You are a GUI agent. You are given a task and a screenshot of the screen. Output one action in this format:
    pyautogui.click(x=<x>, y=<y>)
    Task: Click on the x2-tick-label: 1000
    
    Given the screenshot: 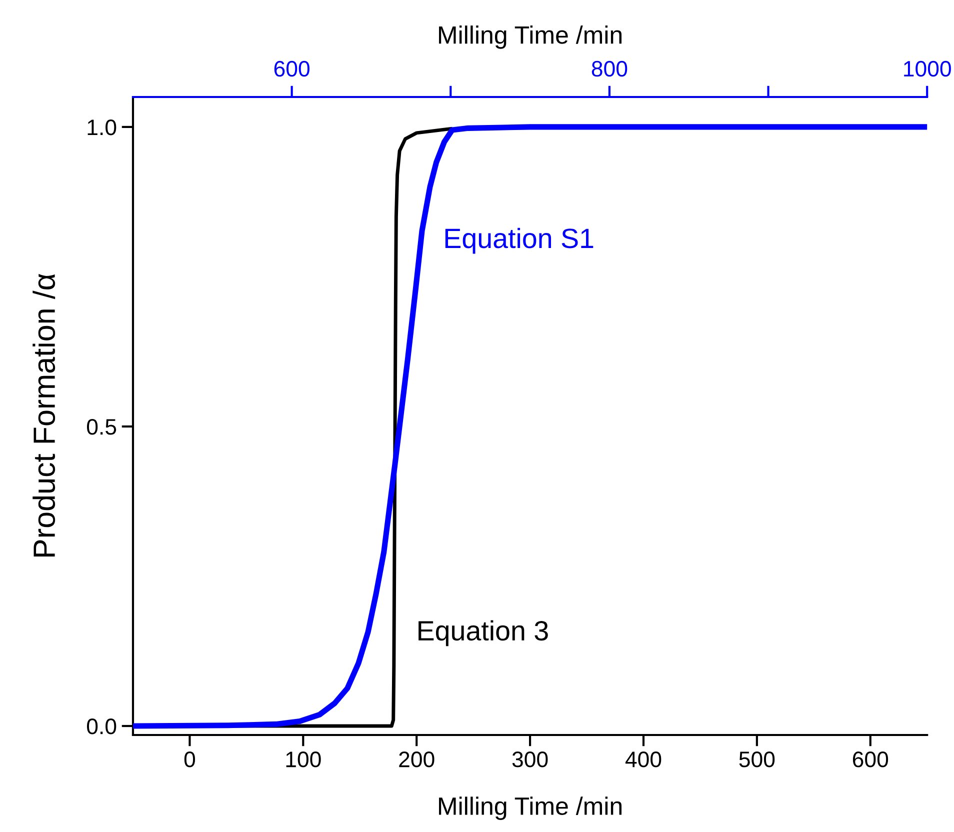 What is the action you would take?
    pyautogui.click(x=927, y=68)
    